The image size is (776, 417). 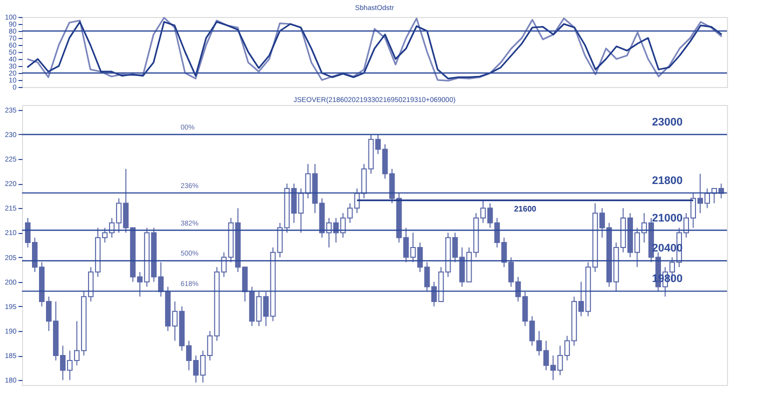 I want to click on series-label: 21600, so click(x=525, y=209).